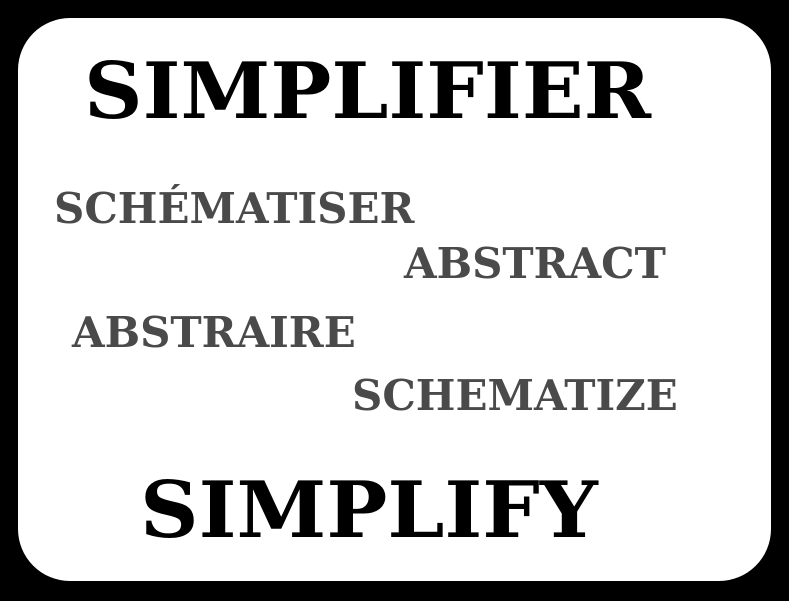  I want to click on synonym-schematiser: SCHÉMATISER, so click(234, 208).